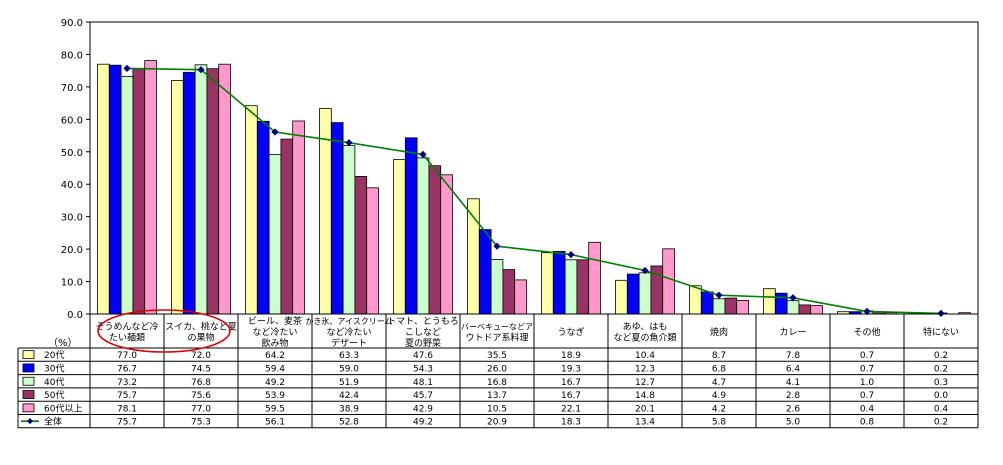  I want to click on data-label: 35.5, so click(497, 356).